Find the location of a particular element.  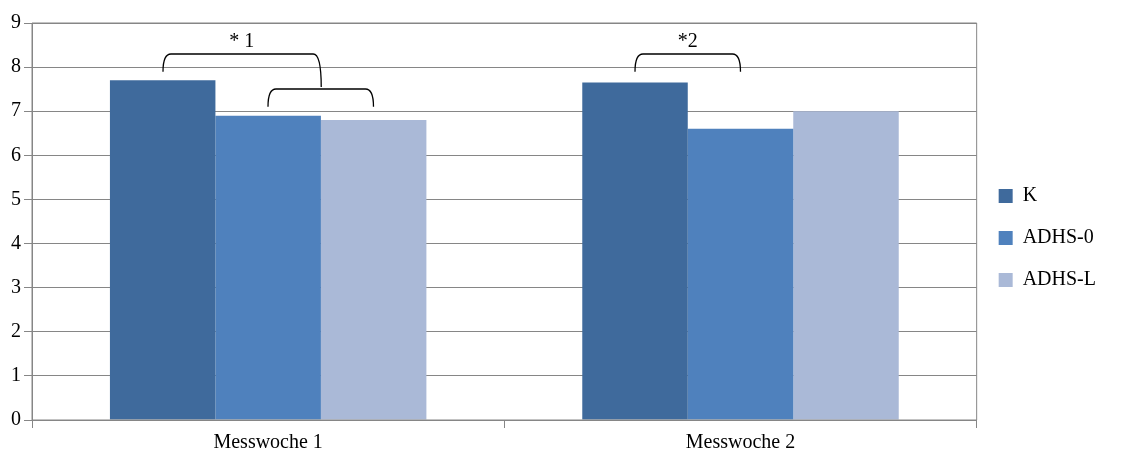

legend-label: K is located at coordinates (1030, 194).